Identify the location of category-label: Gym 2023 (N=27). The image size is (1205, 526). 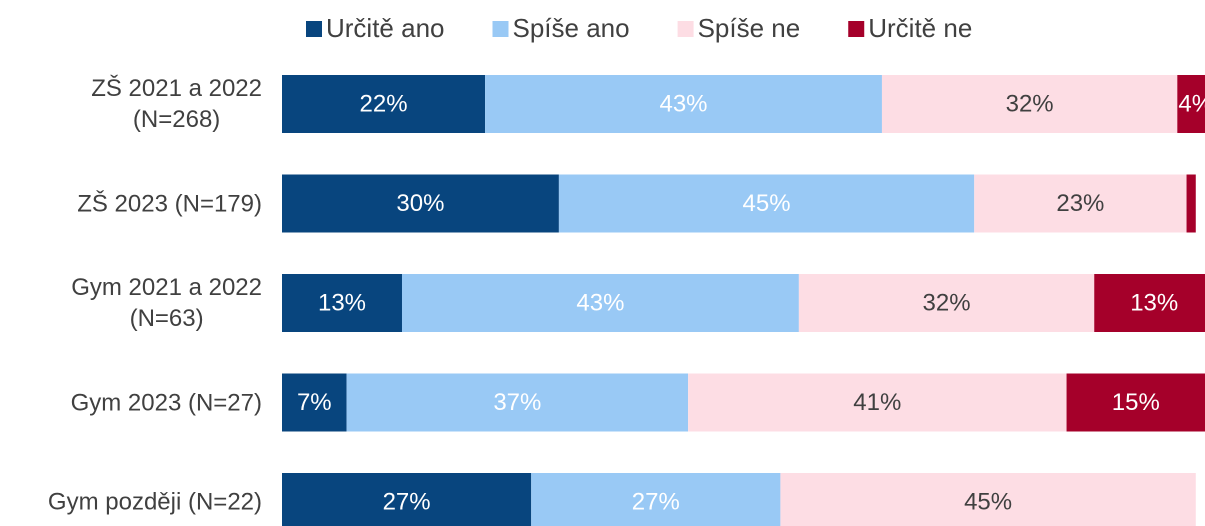
(166, 402).